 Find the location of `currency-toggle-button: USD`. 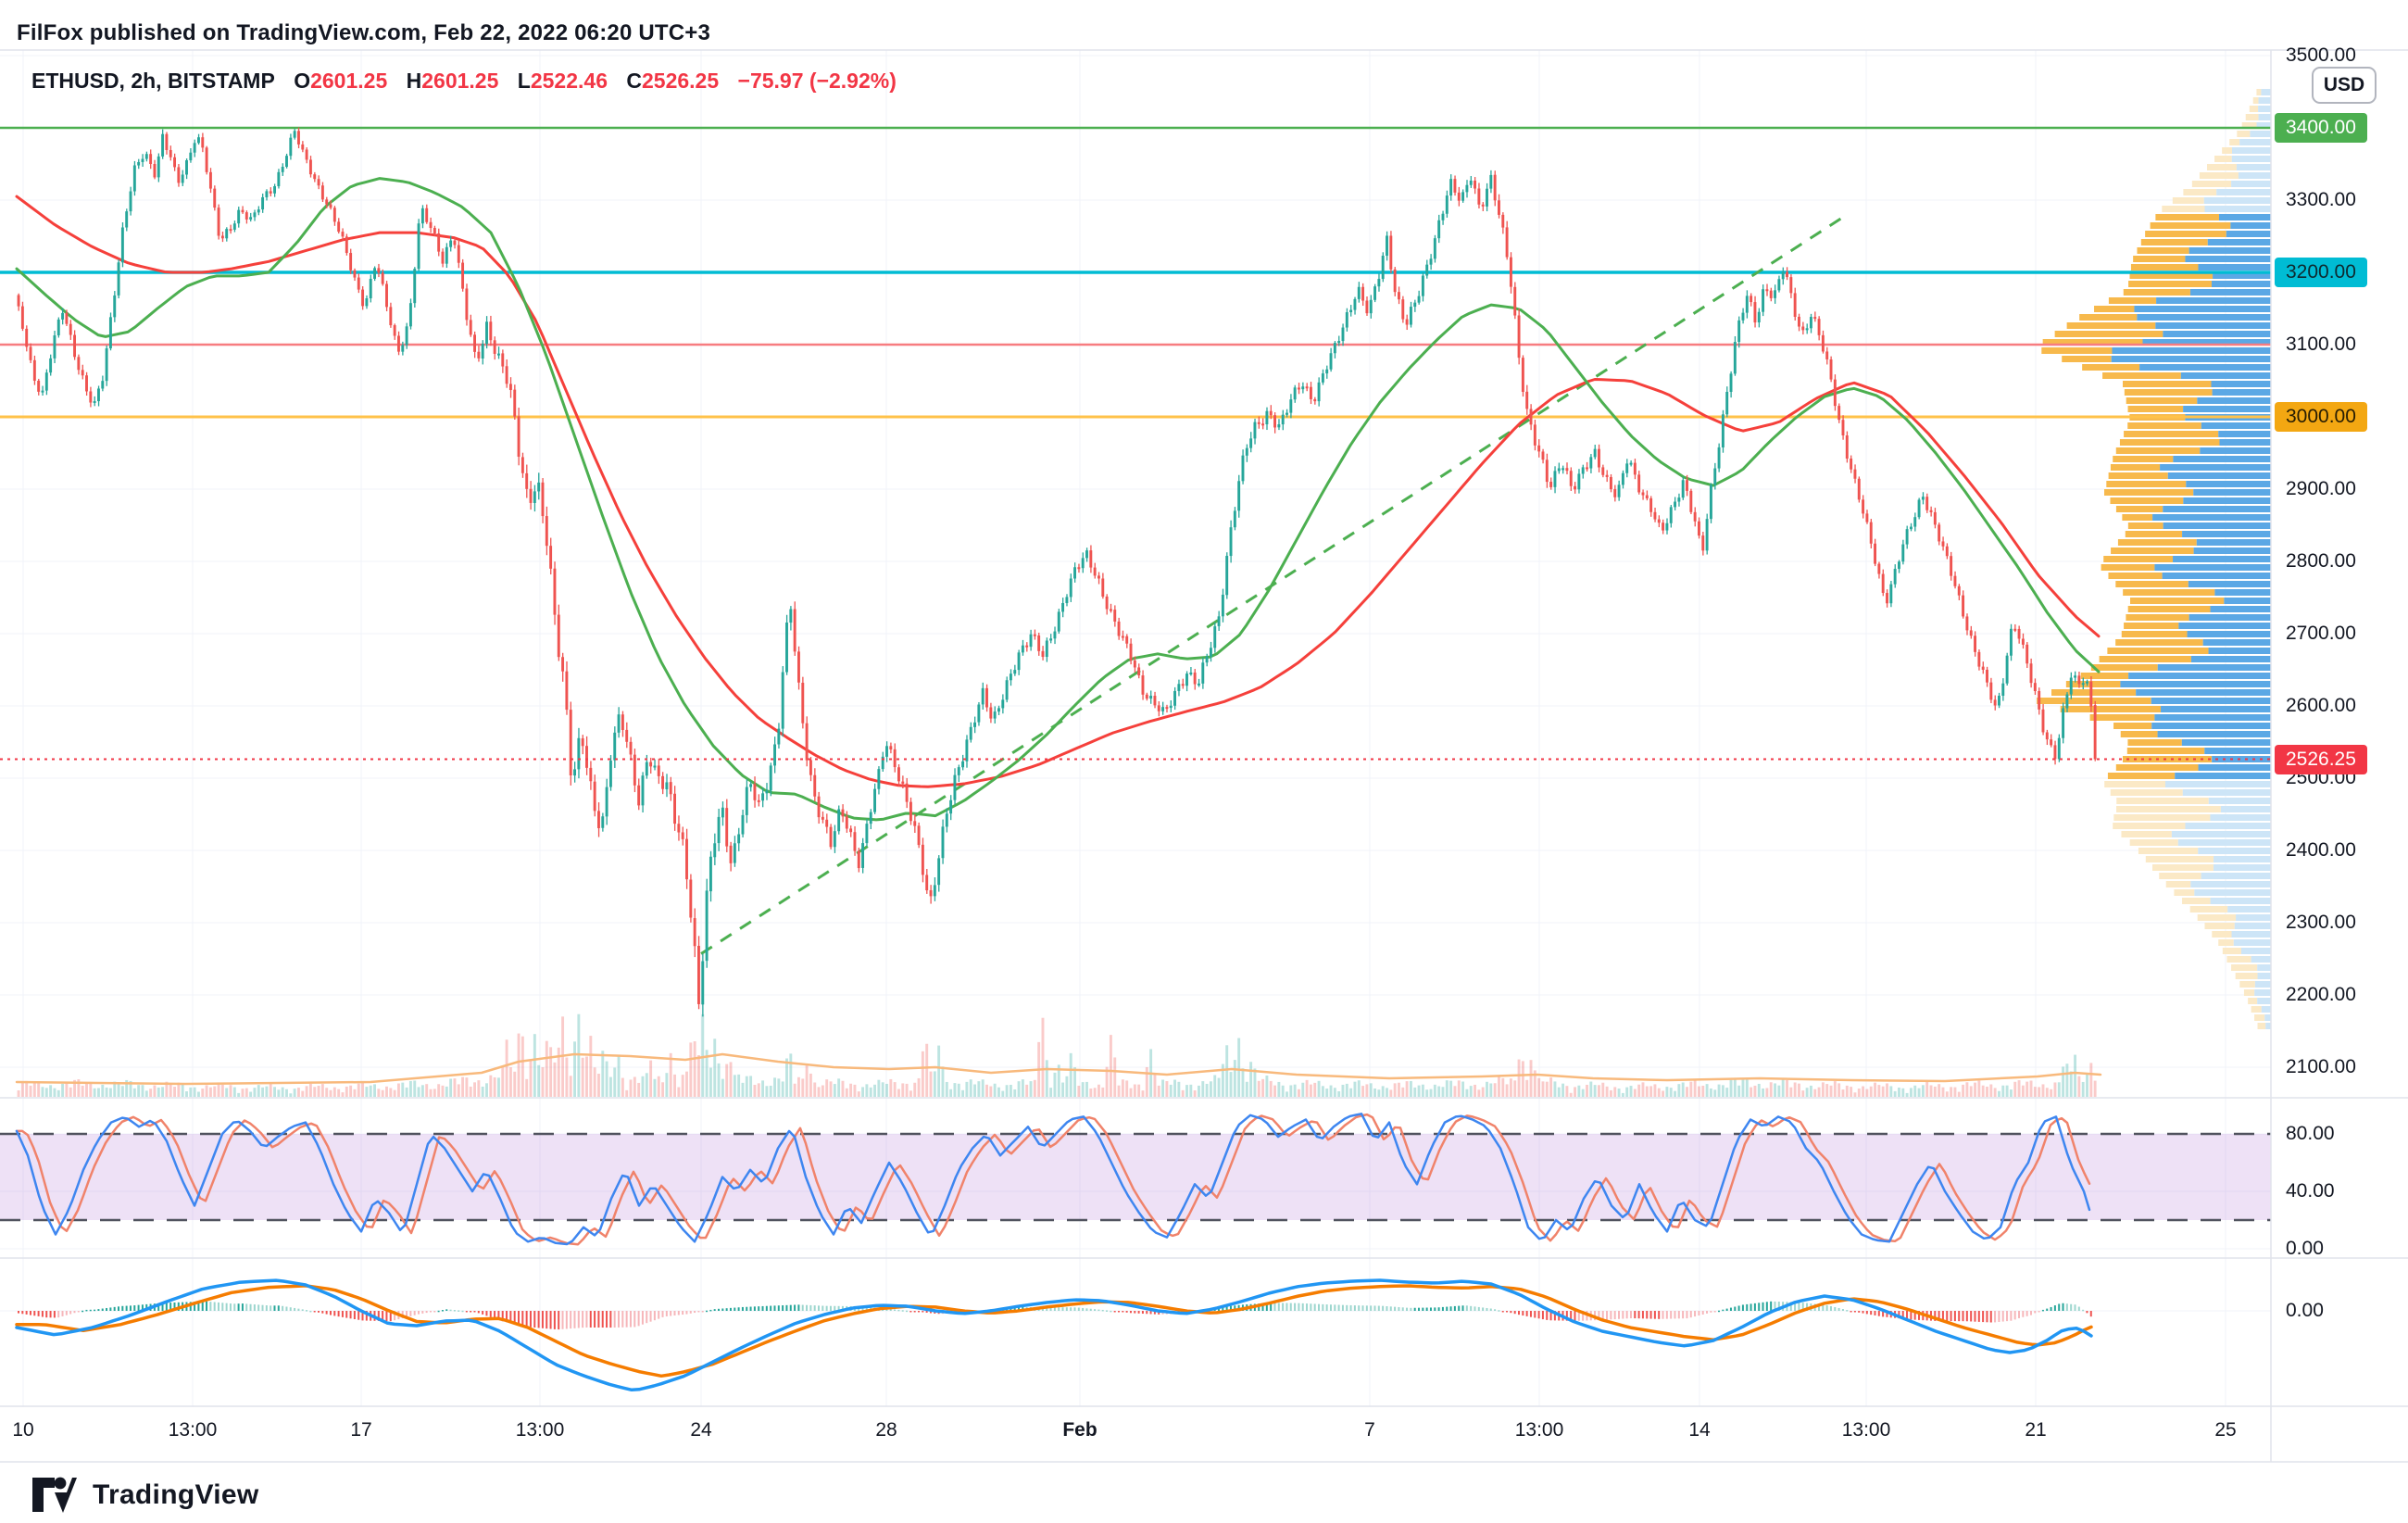

currency-toggle-button: USD is located at coordinates (2344, 85).